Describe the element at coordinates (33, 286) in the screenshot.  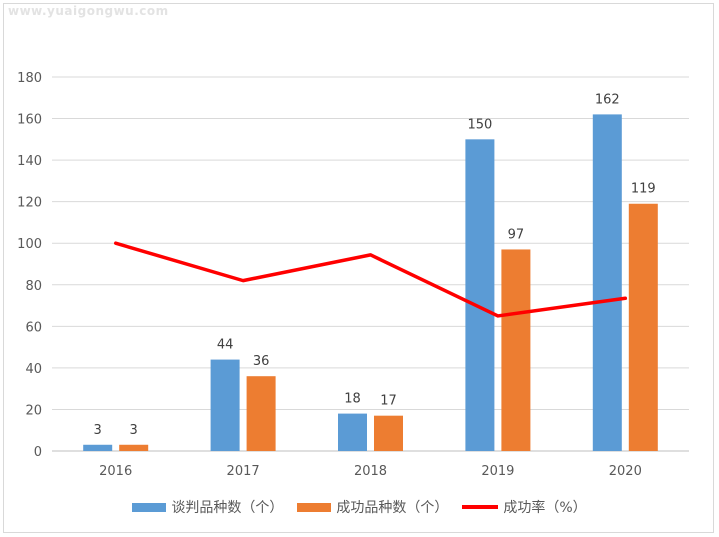
I see `y-tick-label: 80` at that location.